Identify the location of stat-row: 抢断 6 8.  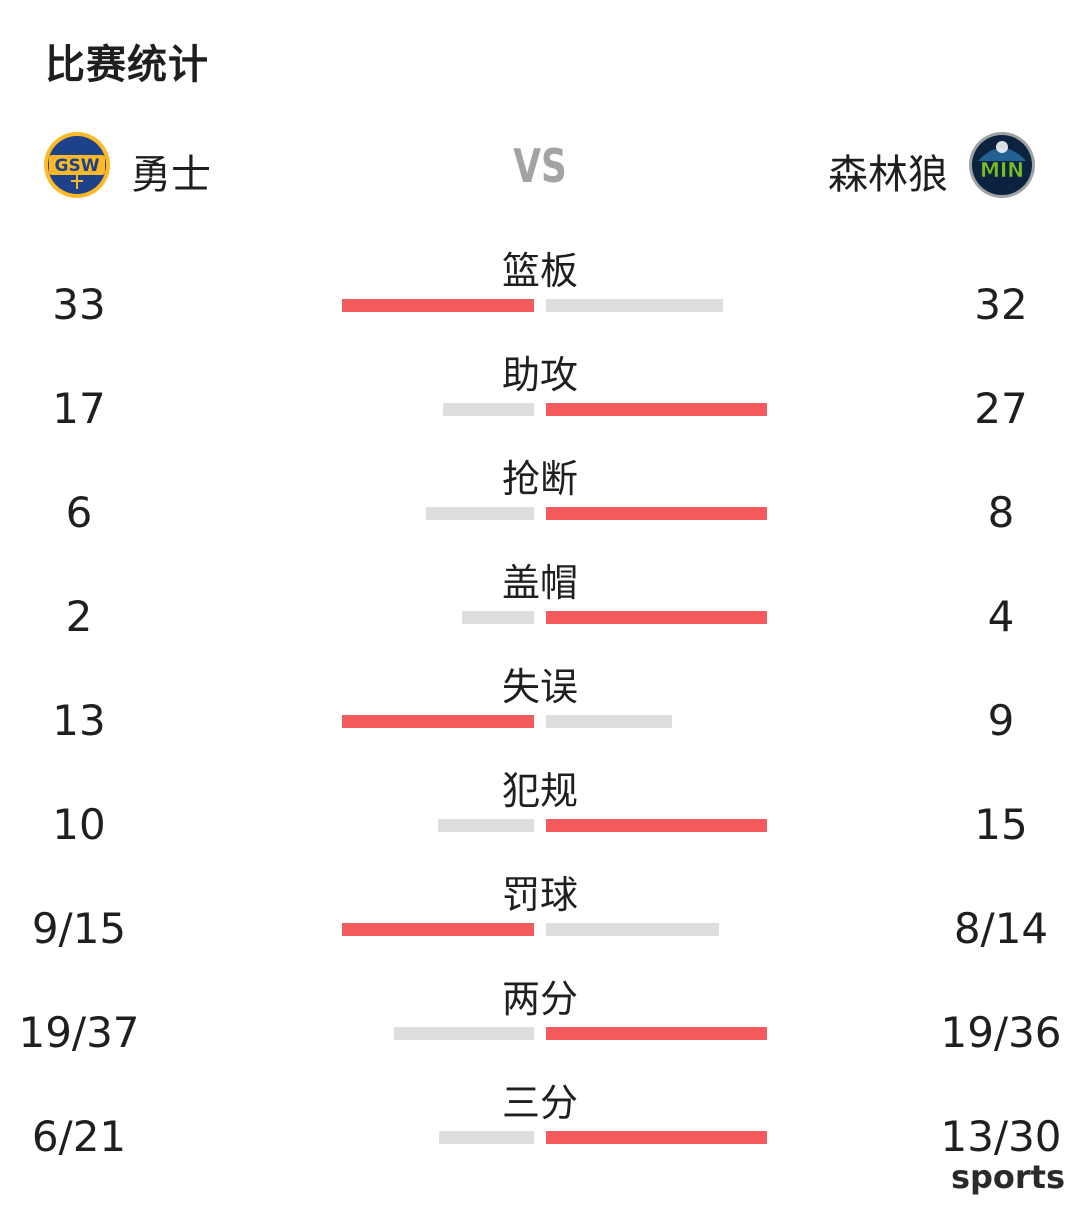
(540, 500).